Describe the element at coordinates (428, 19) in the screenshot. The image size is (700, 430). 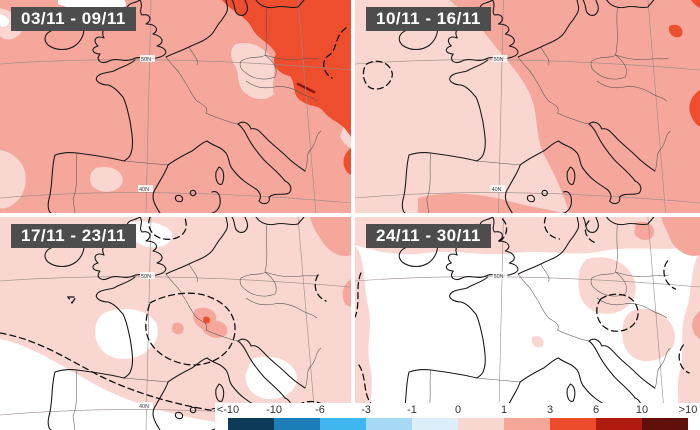
I see `week2-date-range-label: 10/11 - 16/11` at that location.